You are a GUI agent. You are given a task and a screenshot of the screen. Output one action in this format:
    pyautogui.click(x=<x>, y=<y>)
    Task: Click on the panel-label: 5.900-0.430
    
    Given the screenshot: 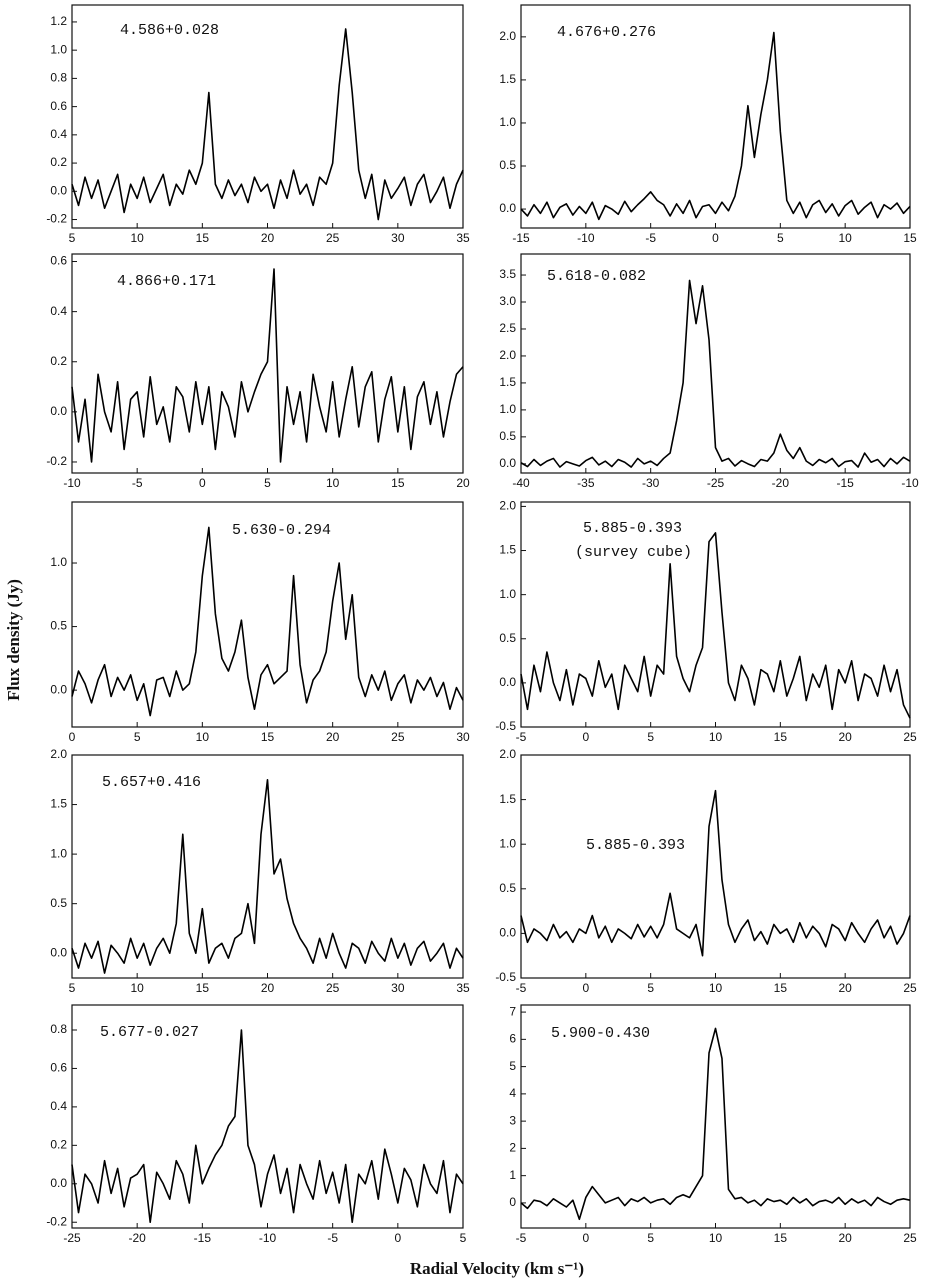 What is the action you would take?
    pyautogui.click(x=600, y=1033)
    